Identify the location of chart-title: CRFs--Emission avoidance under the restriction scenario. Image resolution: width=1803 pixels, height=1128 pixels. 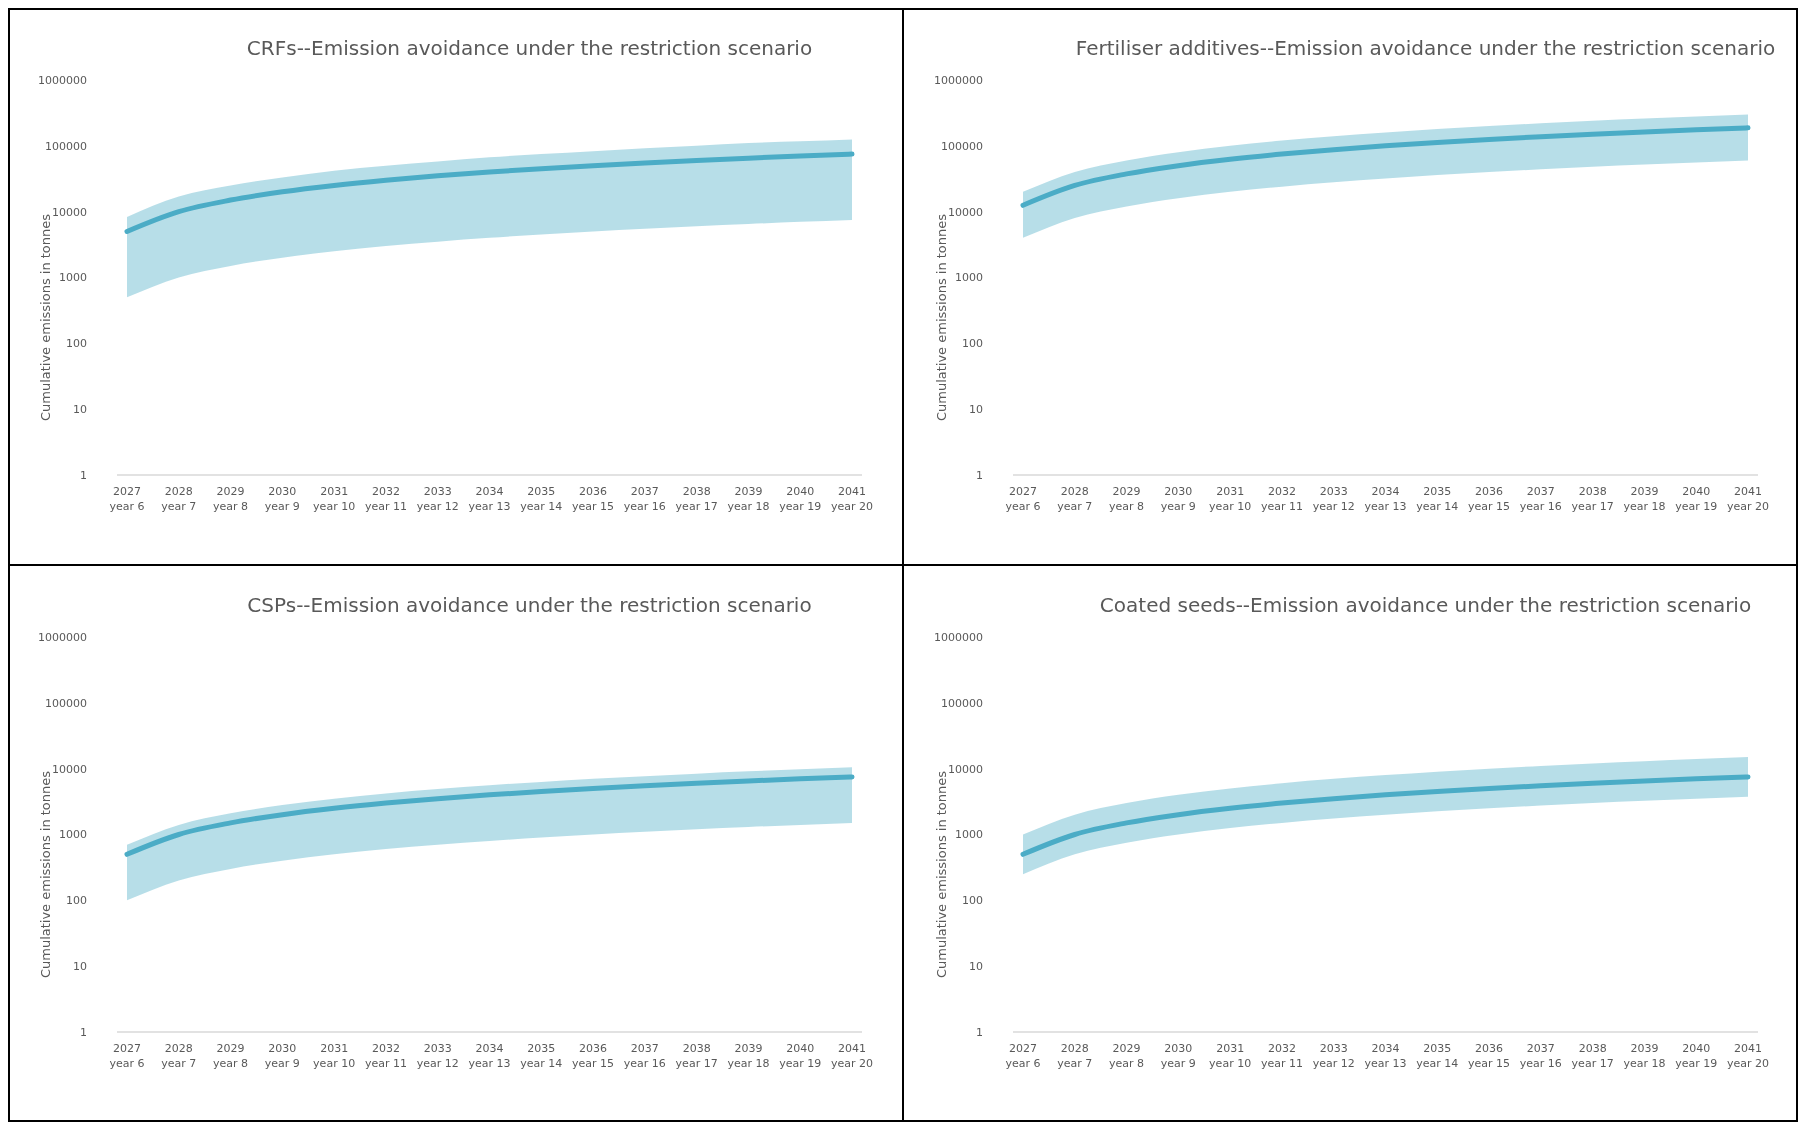
(529, 48).